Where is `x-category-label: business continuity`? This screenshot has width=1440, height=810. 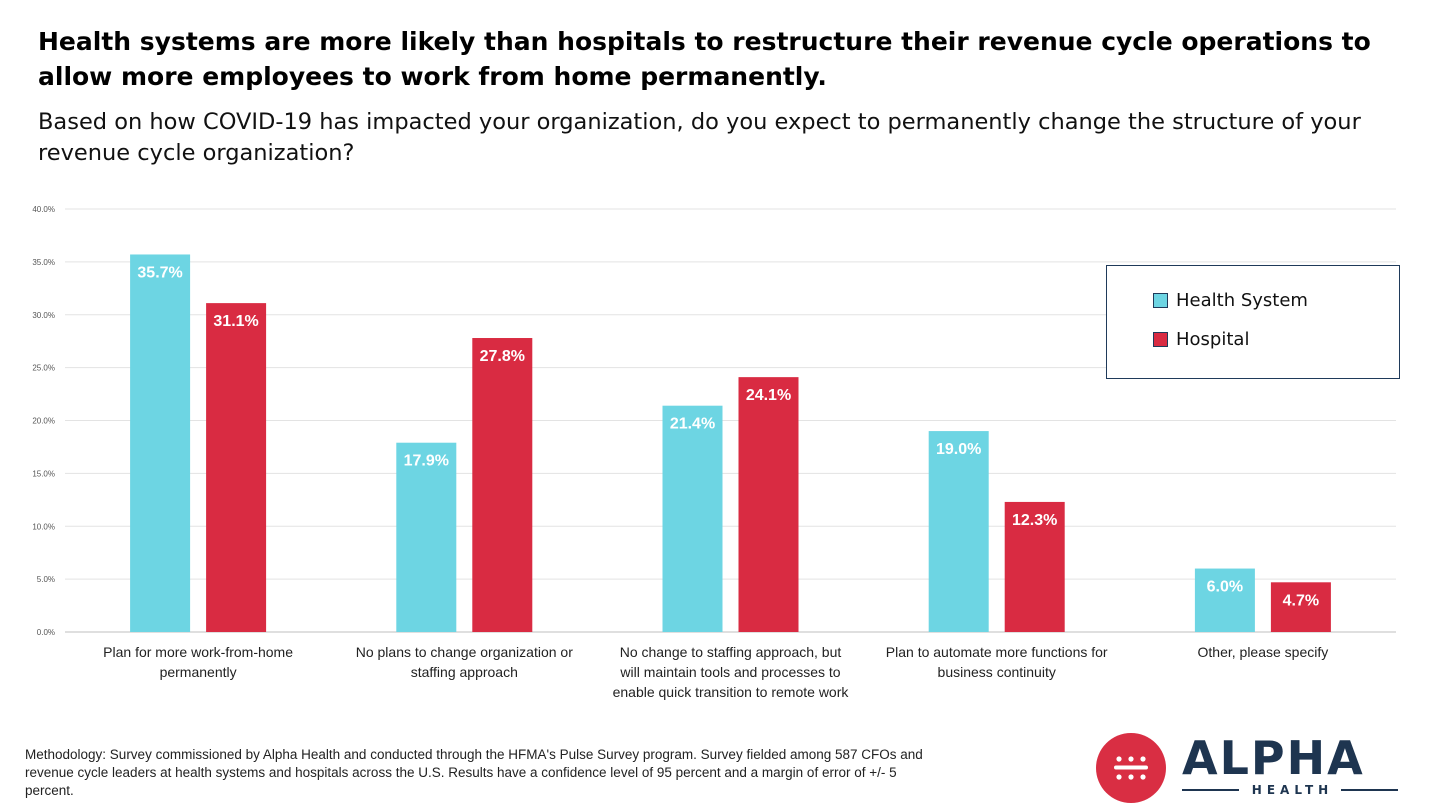 x-category-label: business continuity is located at coordinates (997, 672).